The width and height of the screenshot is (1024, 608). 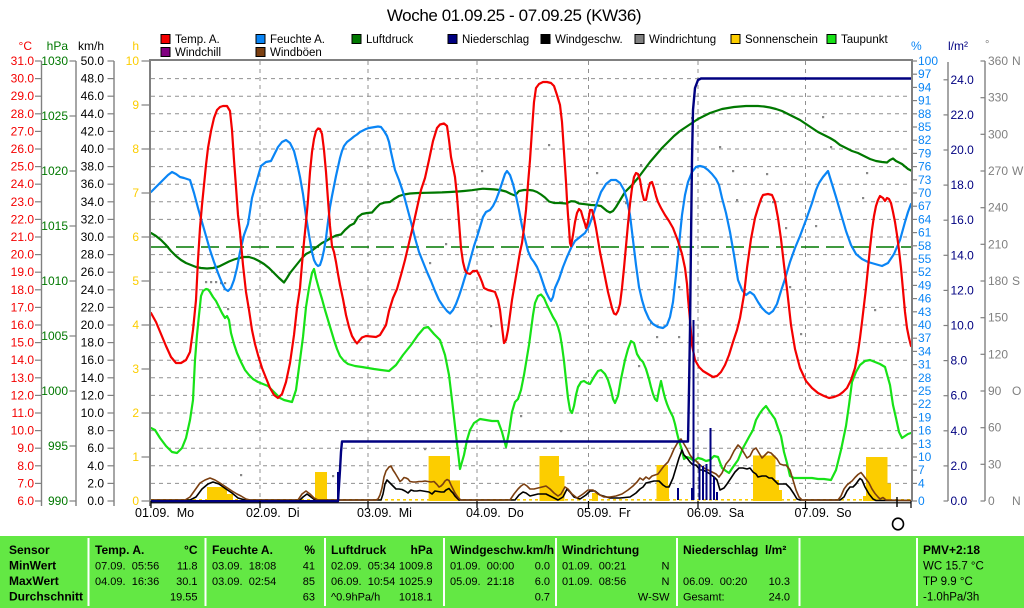 I want to click on svg-text: Feuchte A., so click(x=242, y=550).